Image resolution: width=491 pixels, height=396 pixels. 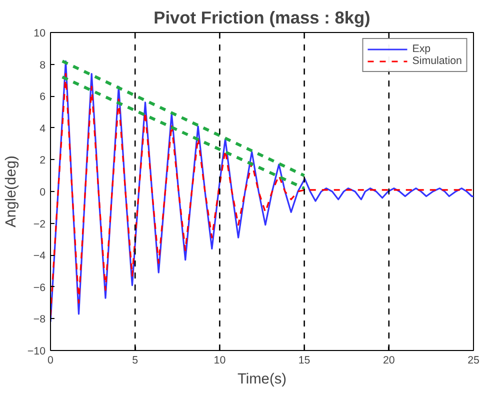 I want to click on x-tick-label: 15, so click(x=304, y=360).